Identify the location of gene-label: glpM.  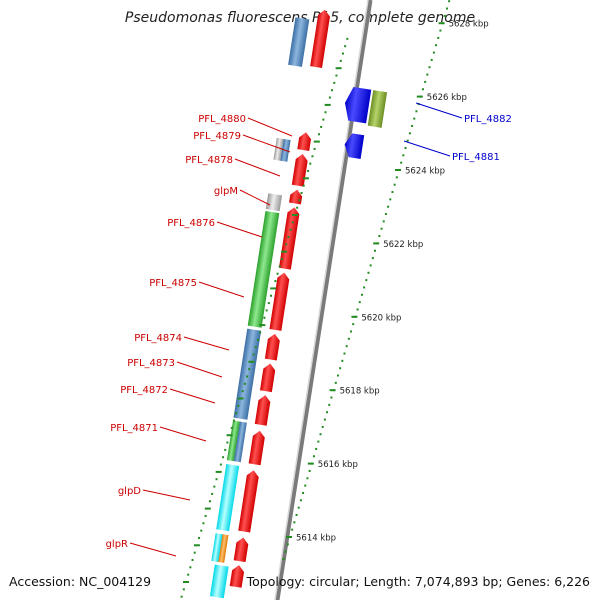
(226, 191).